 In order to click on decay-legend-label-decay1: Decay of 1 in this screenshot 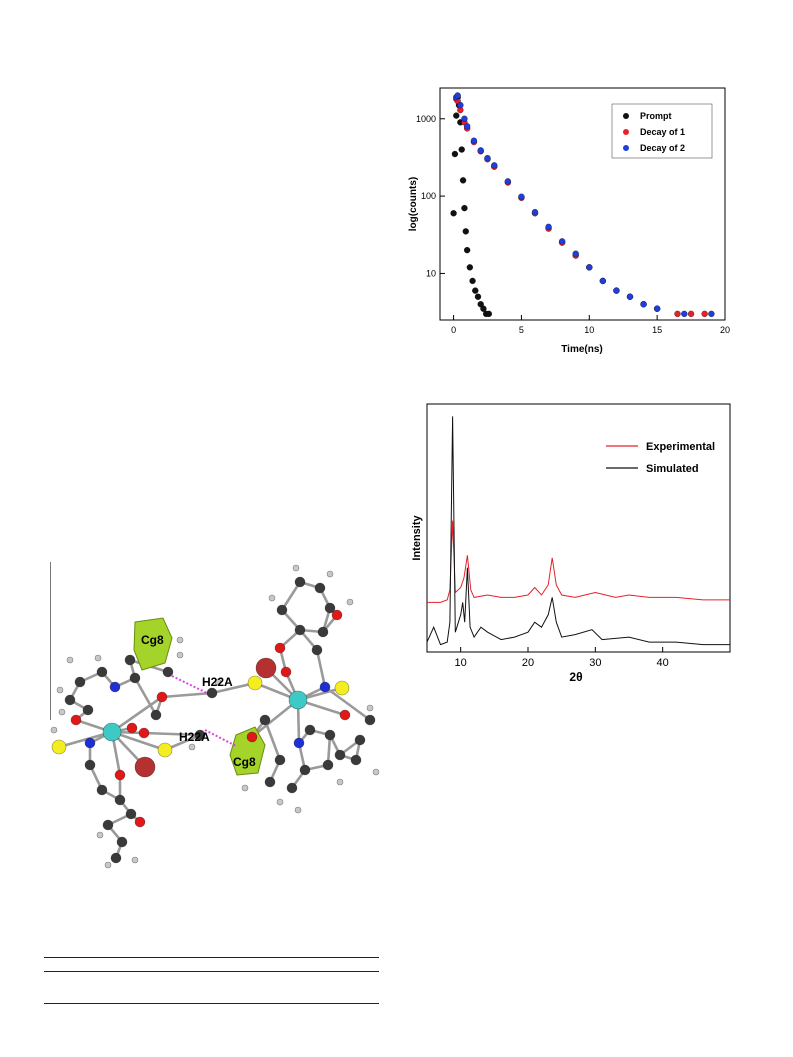, I will do `click(662, 132)`.